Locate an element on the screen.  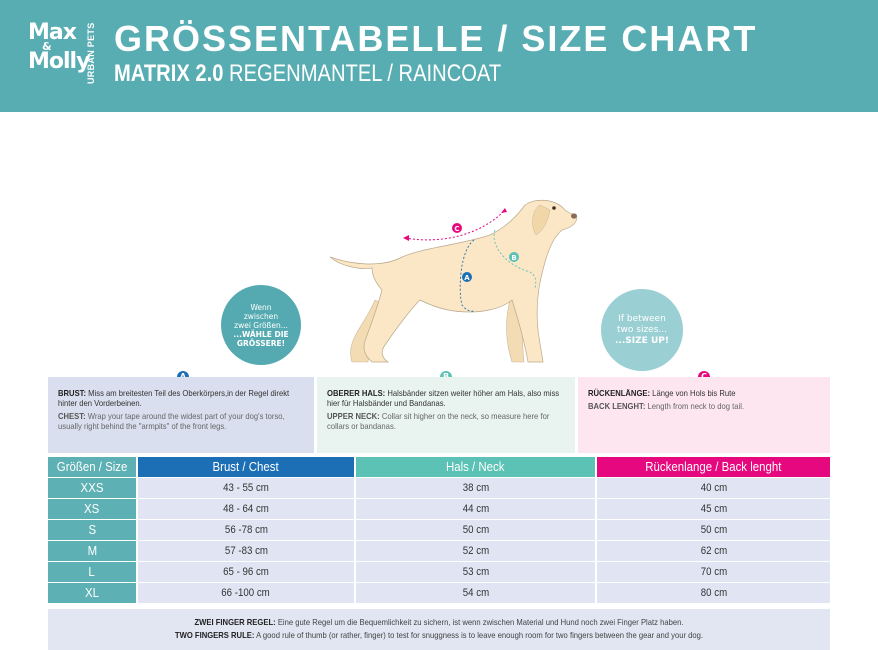
logo-urban-pets: URBAN PETS is located at coordinates (91, 53).